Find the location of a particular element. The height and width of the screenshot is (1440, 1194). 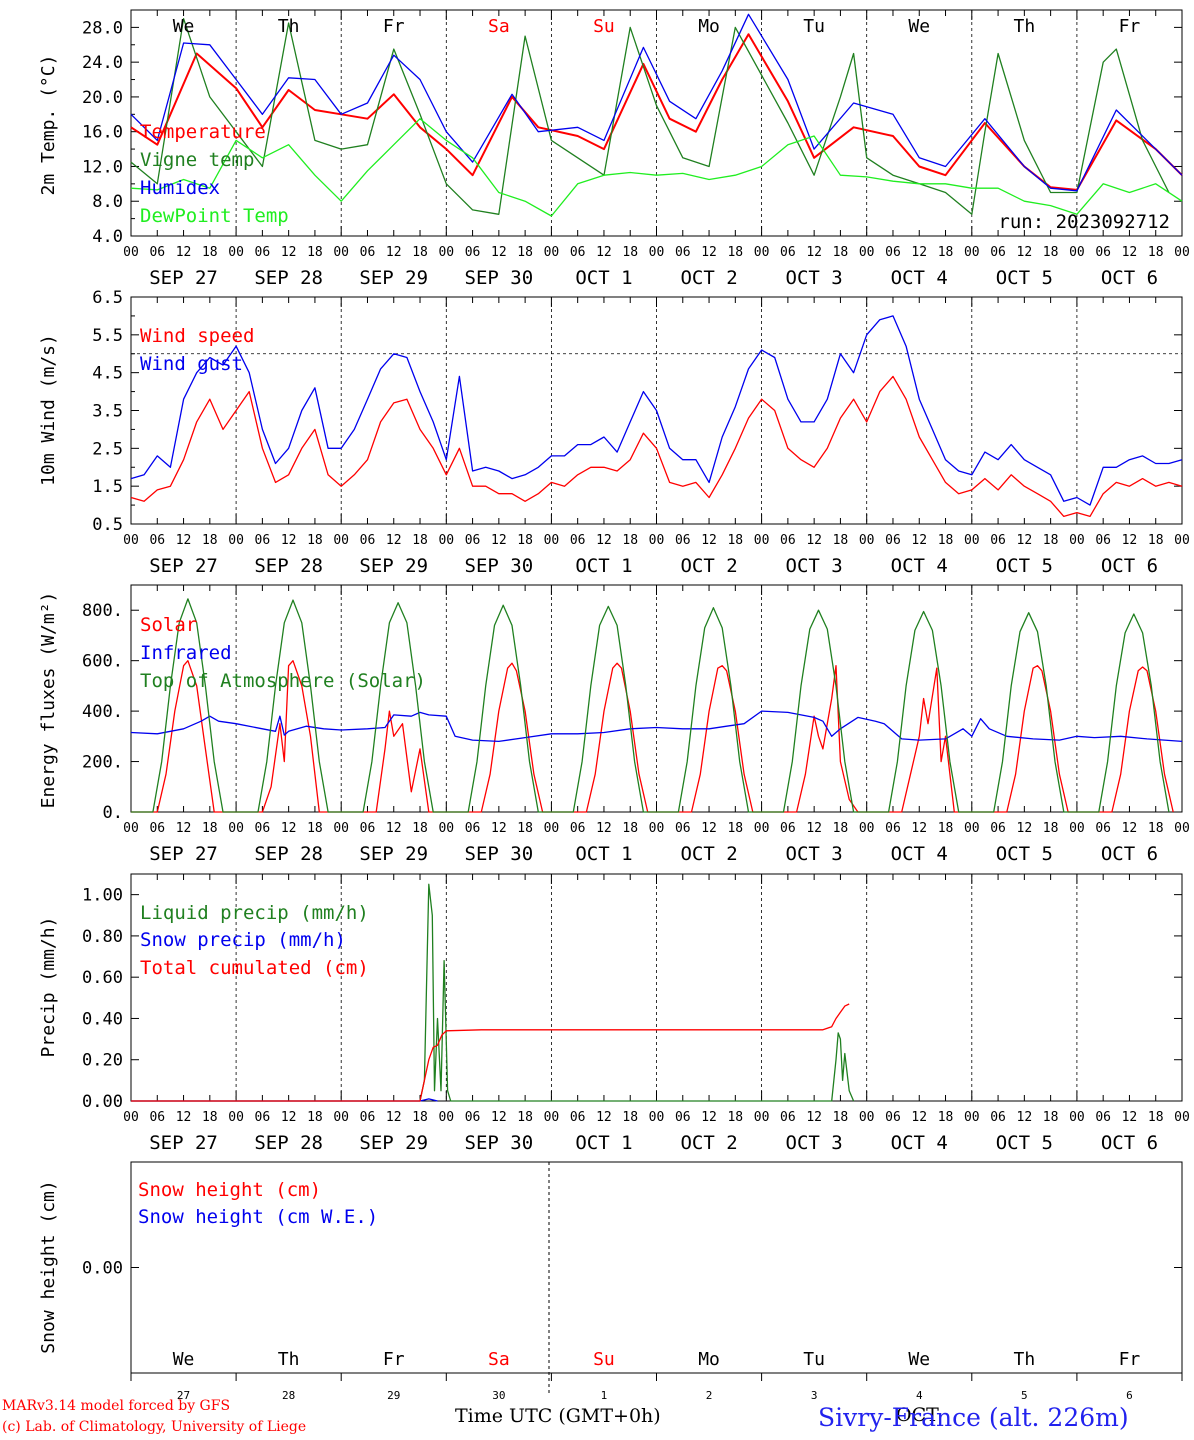

y-tick-label: 12.0 is located at coordinates (102, 167).